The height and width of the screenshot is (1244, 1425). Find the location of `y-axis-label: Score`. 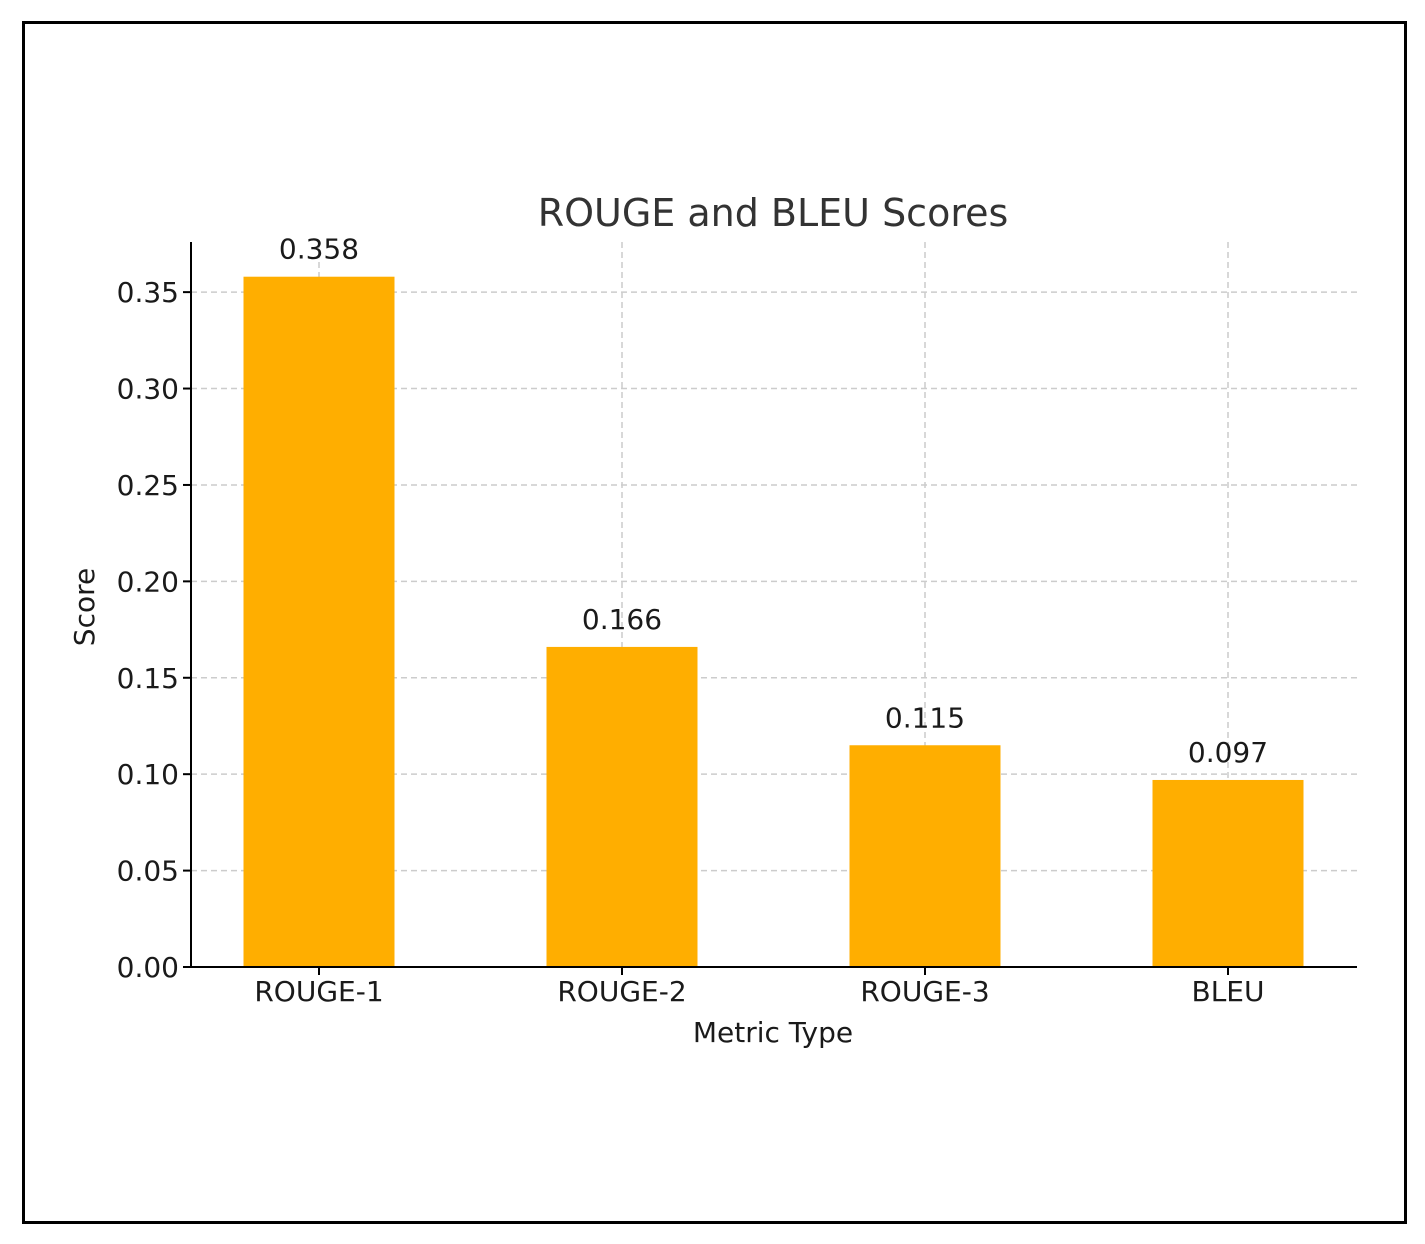

y-axis-label: Score is located at coordinates (84, 607).